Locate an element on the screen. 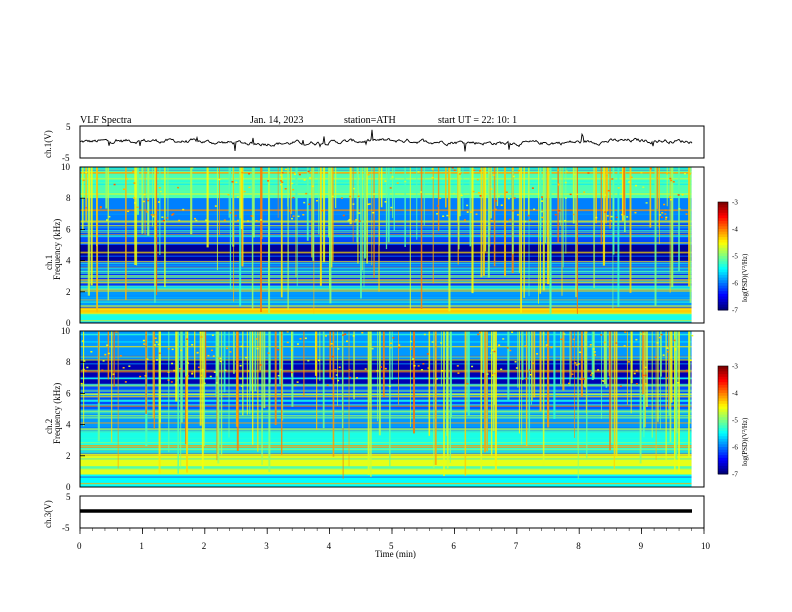 This screenshot has height=612, width=792. ch1-ytick-neg5: -5 is located at coordinates (66, 158).